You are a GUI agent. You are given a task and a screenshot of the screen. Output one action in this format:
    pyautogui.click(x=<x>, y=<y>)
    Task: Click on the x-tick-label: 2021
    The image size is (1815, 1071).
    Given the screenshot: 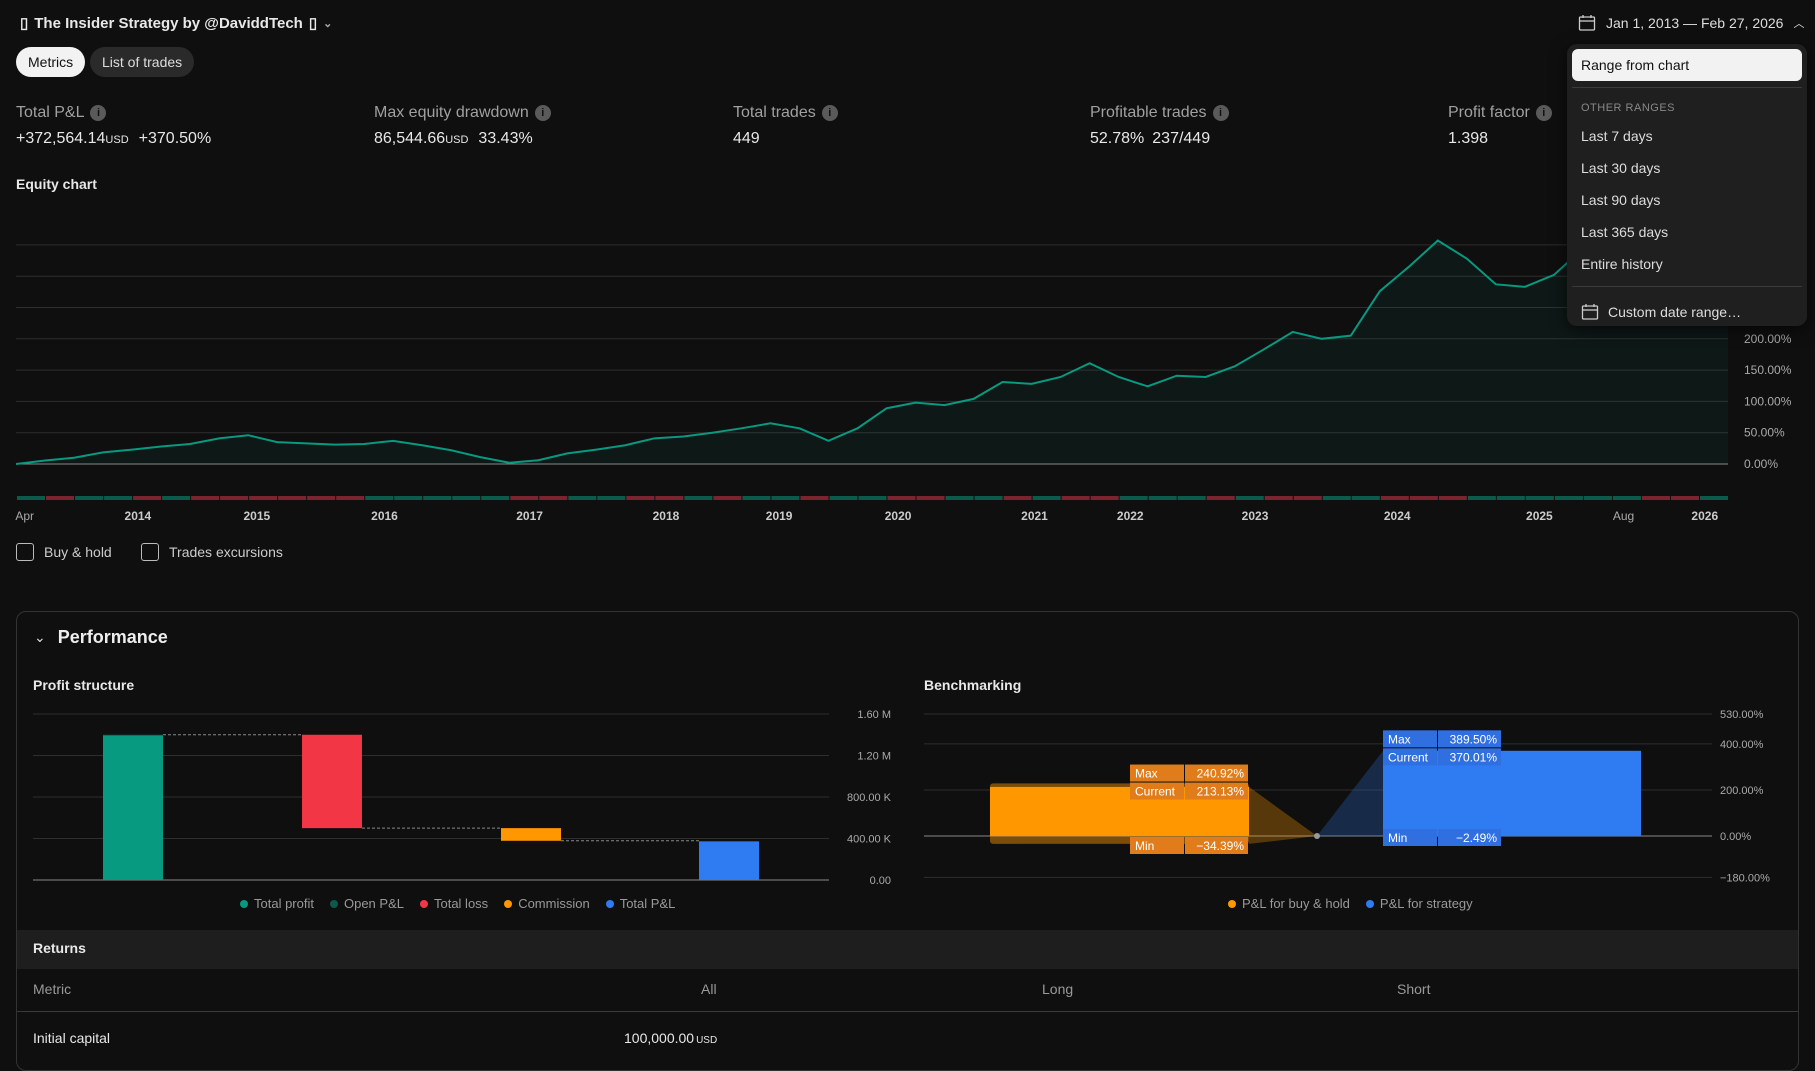 What is the action you would take?
    pyautogui.click(x=1034, y=516)
    